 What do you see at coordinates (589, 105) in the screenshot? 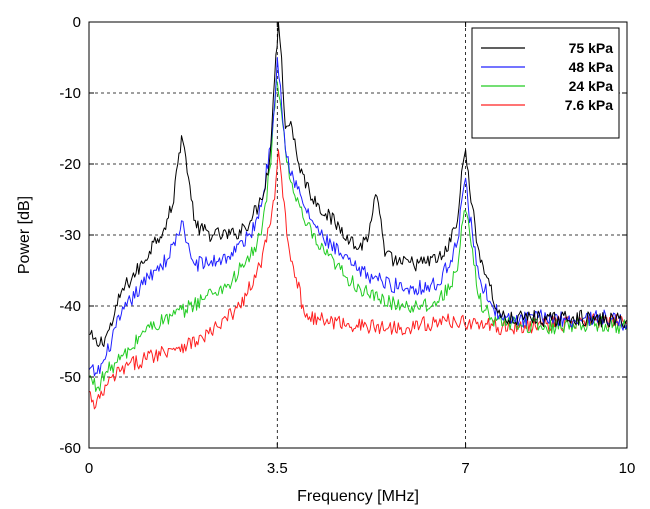
I see `legend-label-3: 7.6 kPa` at bounding box center [589, 105].